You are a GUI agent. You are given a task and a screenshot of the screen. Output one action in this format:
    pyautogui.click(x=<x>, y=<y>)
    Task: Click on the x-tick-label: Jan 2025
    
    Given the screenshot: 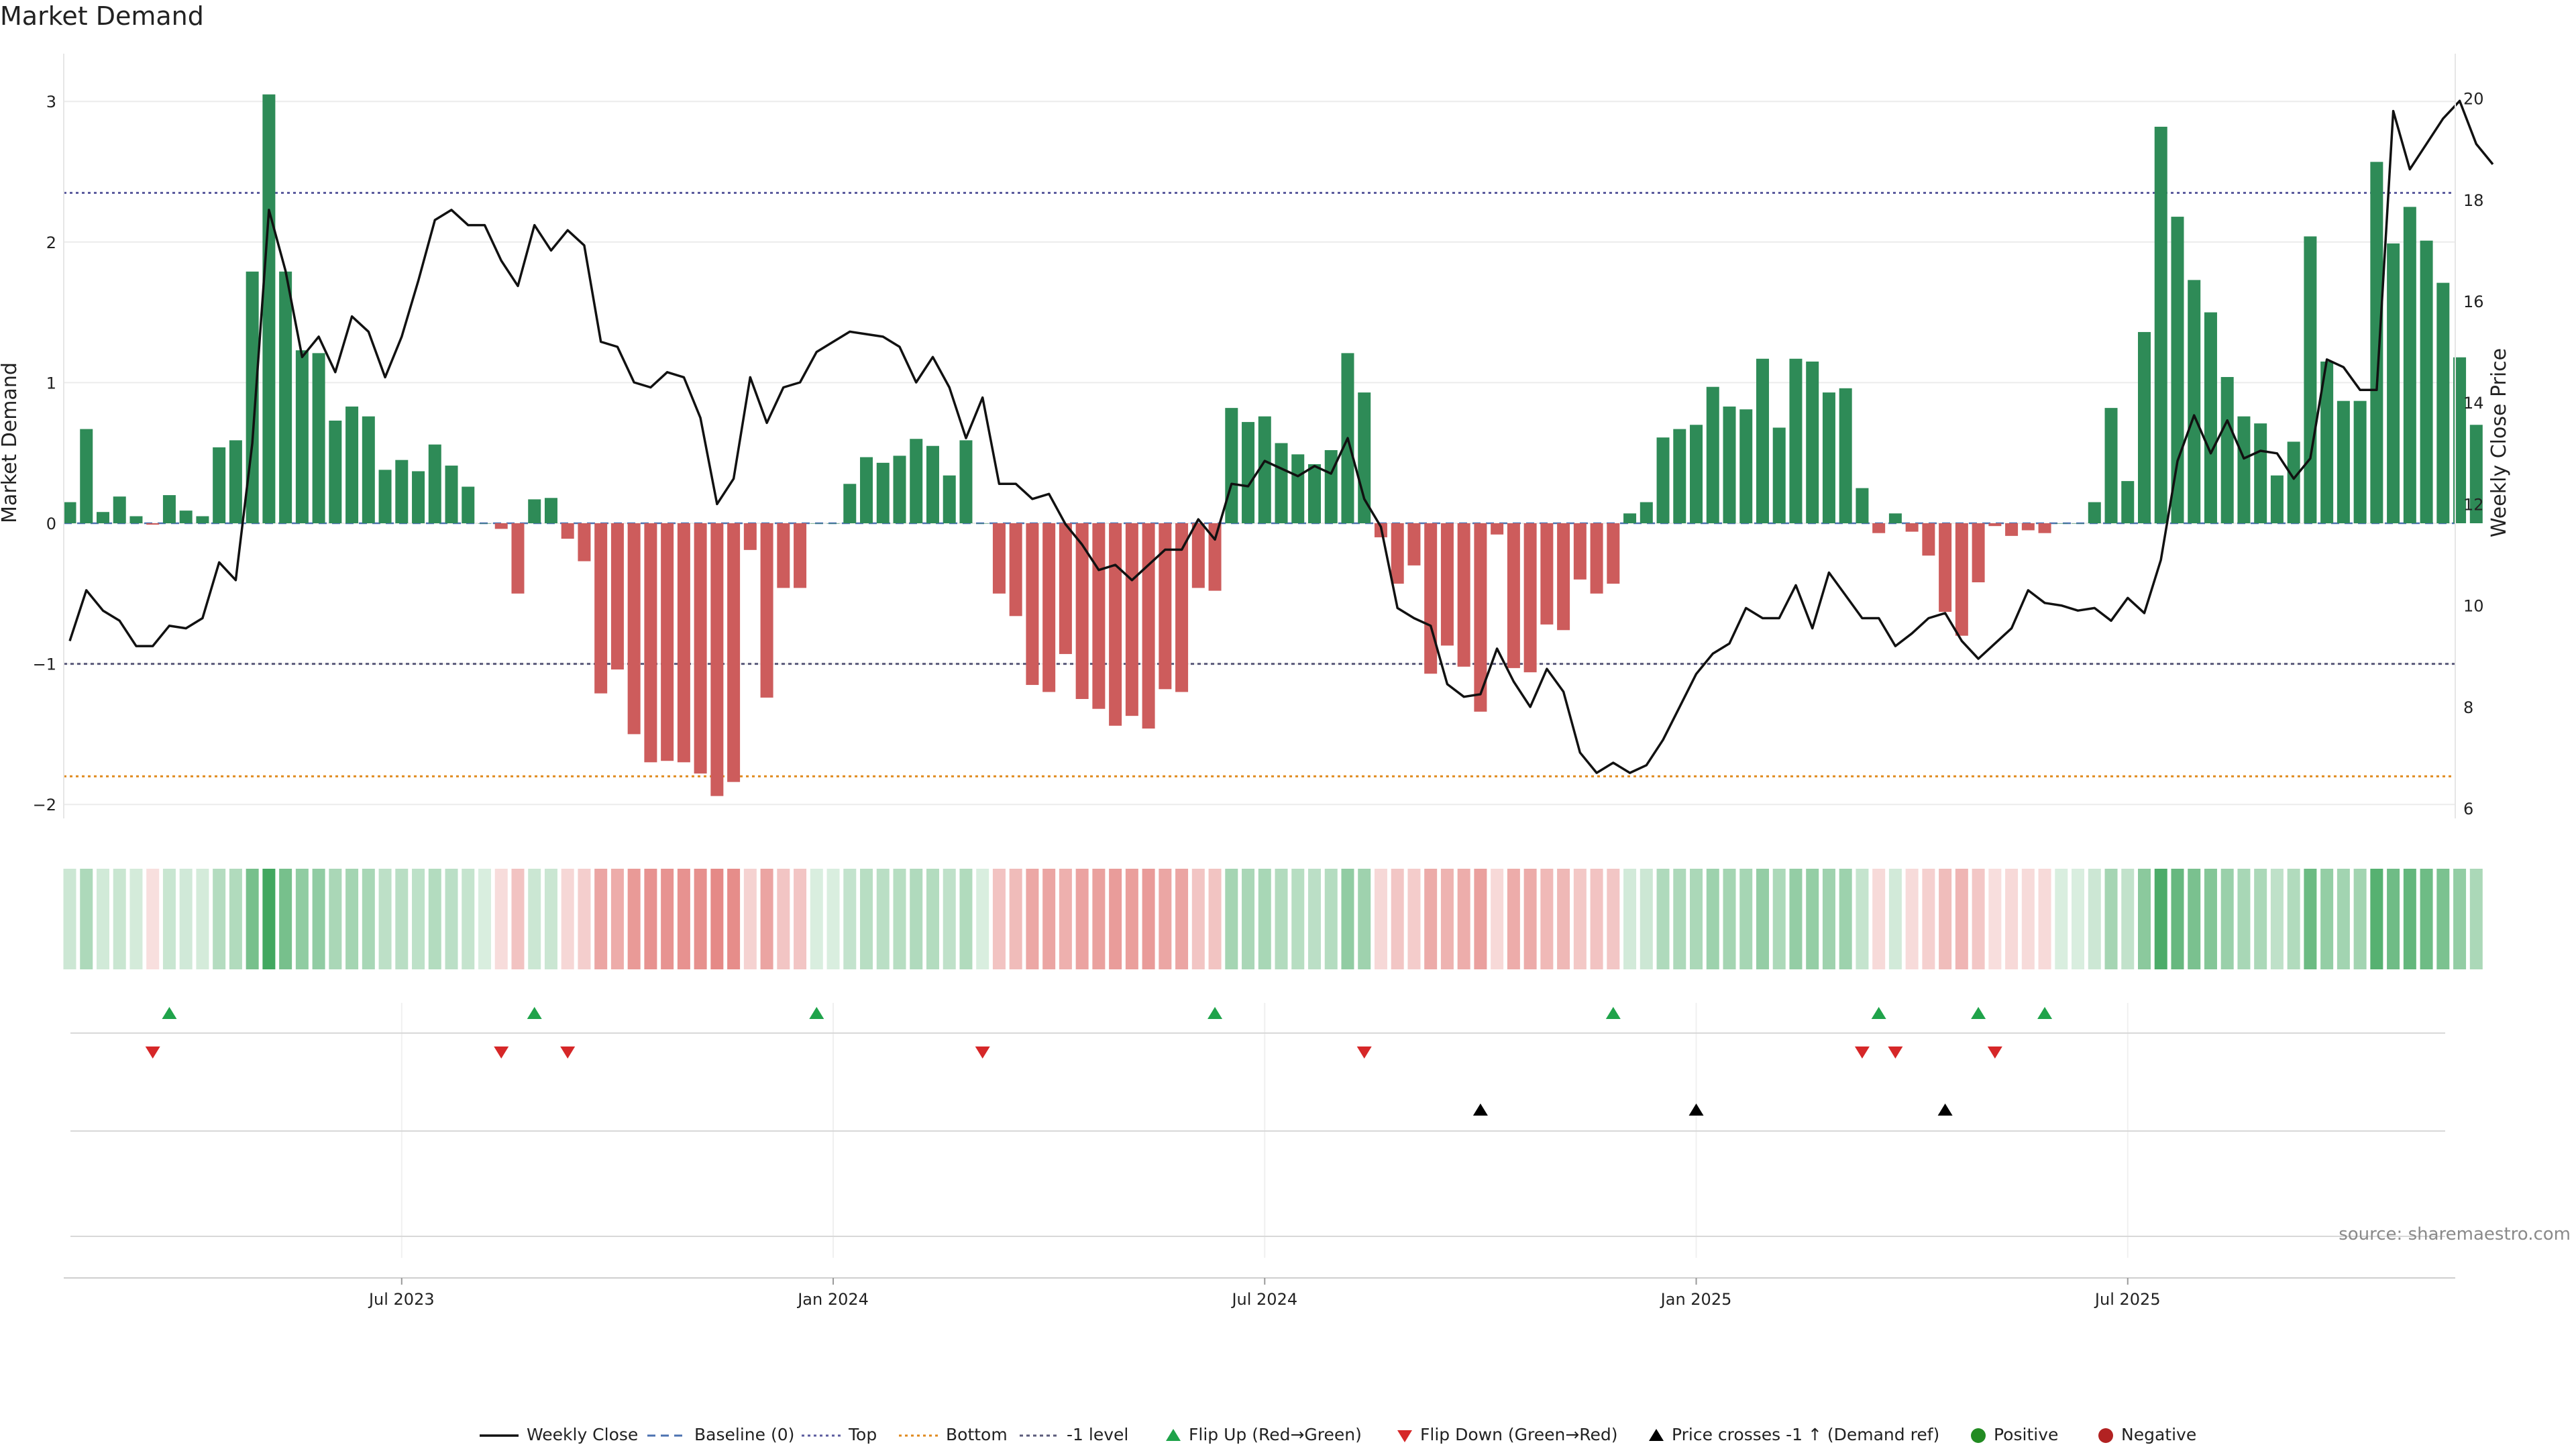 What is the action you would take?
    pyautogui.click(x=1696, y=1299)
    